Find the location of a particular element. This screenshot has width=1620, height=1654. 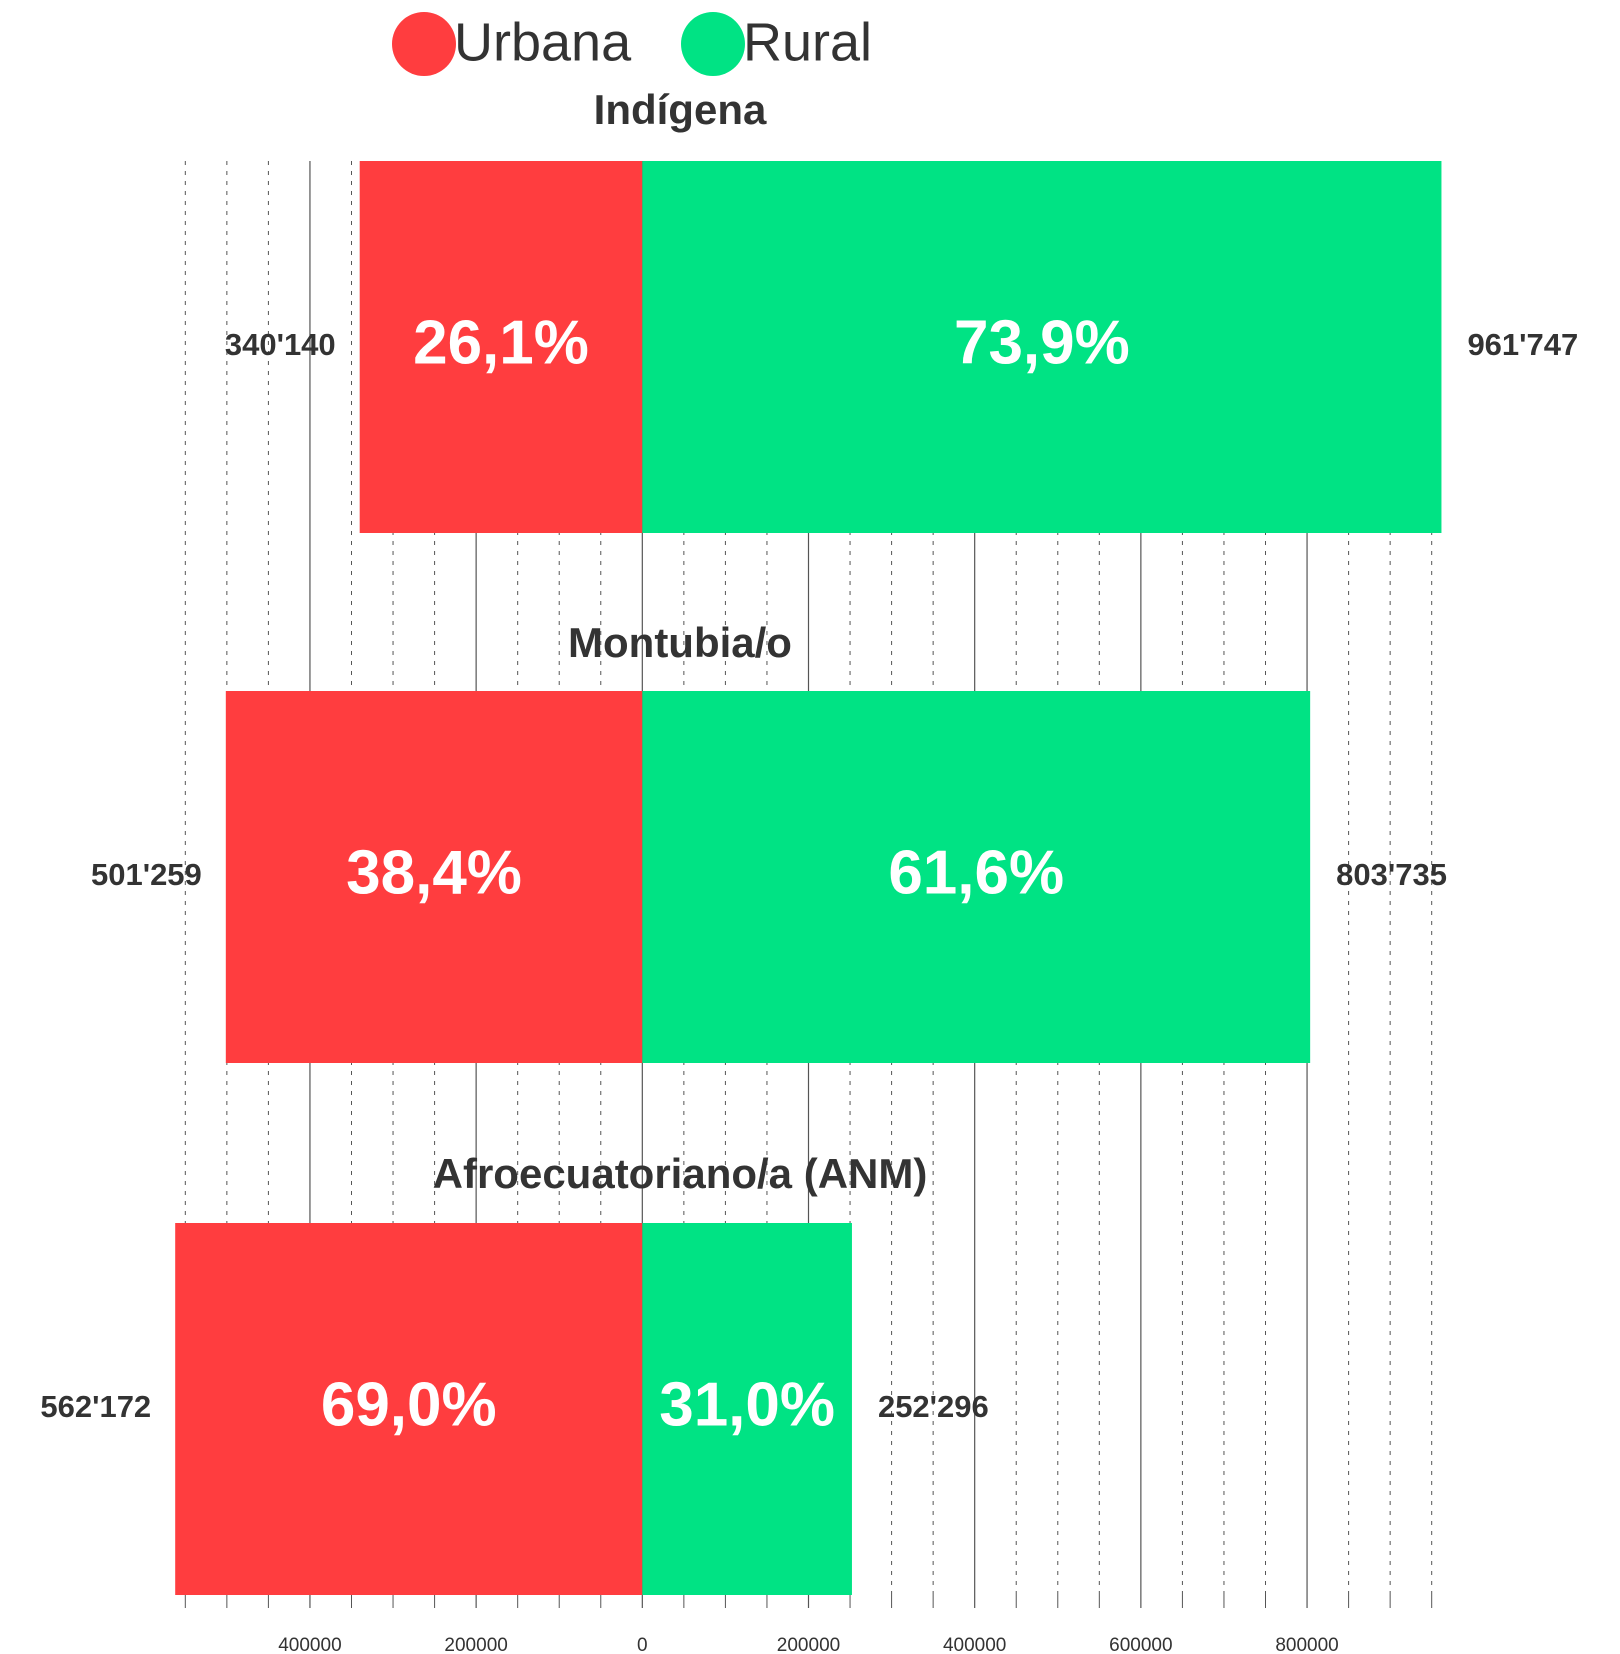

share-label: 61,6% is located at coordinates (976, 872).